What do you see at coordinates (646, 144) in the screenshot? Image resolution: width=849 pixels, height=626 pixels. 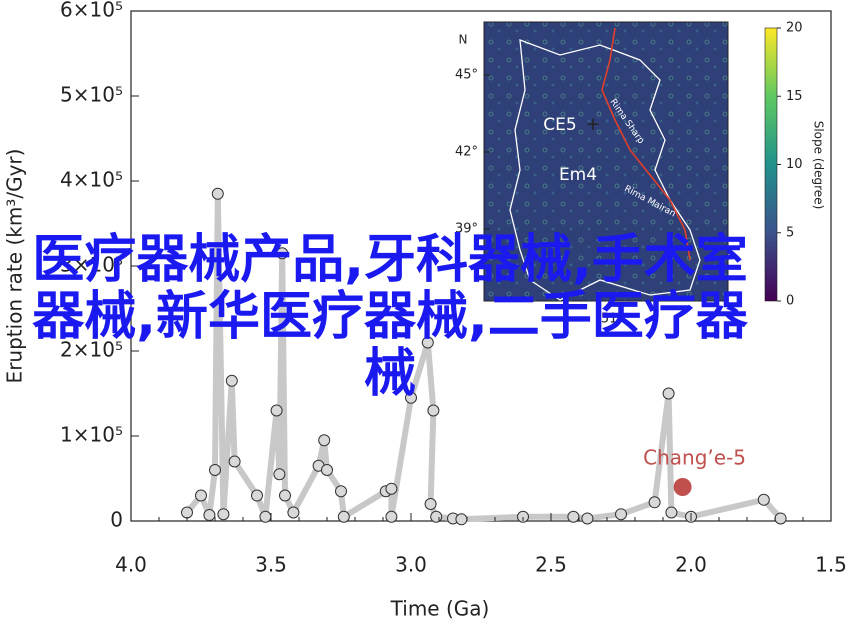 I see `rille-line` at bounding box center [646, 144].